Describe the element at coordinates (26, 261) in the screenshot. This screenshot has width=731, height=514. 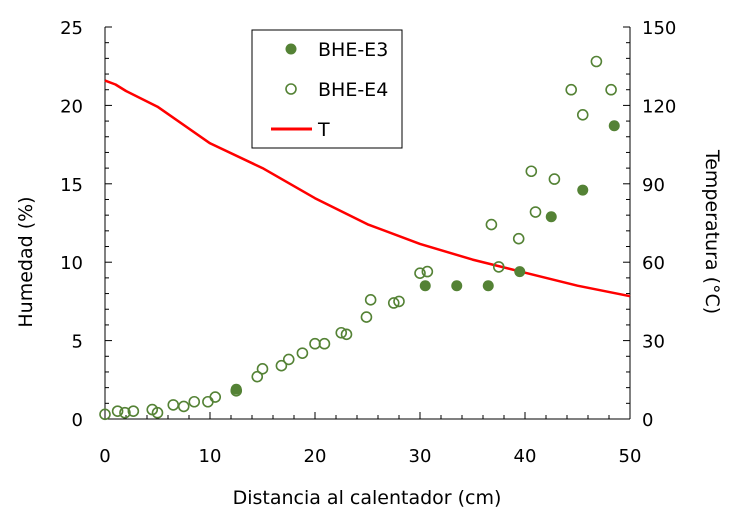
I see `y-axis-title: Humedad (%)` at that location.